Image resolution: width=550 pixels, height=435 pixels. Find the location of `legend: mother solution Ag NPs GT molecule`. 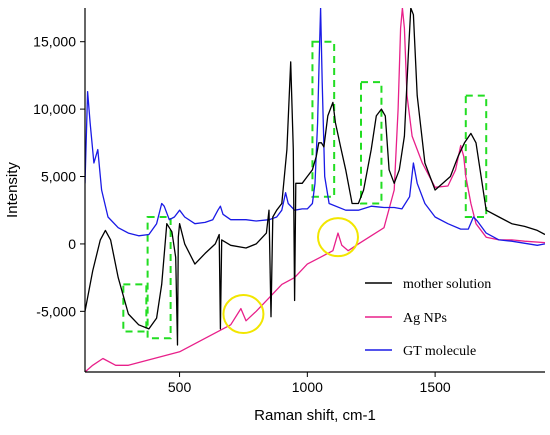

legend: mother solution Ag NPs GT molecule is located at coordinates (428, 318).